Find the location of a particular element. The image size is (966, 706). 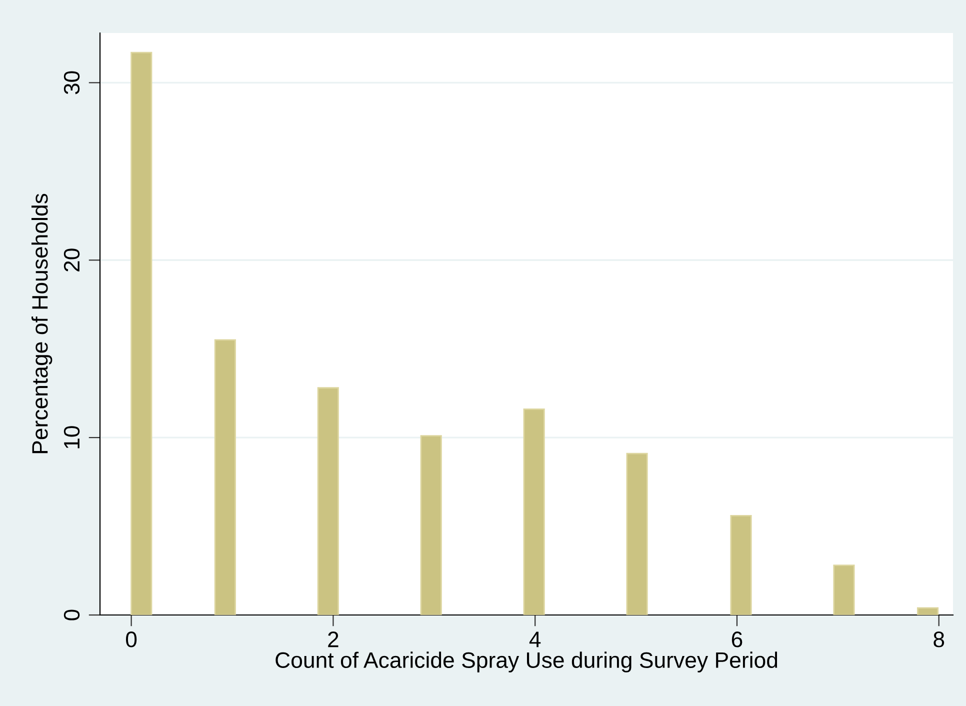

y-tick-label: 30 is located at coordinates (72, 82).